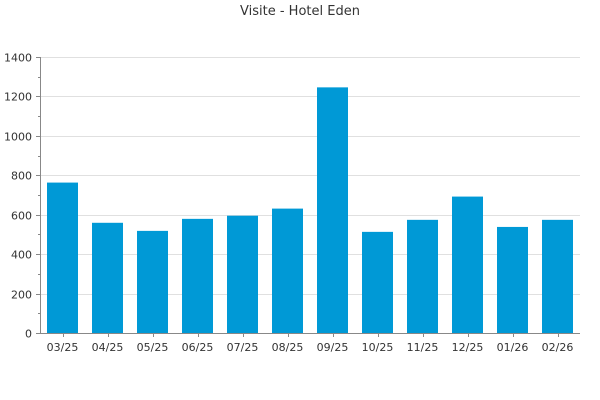 The image size is (600, 400). I want to click on x-tick-label: 11/25, so click(423, 347).